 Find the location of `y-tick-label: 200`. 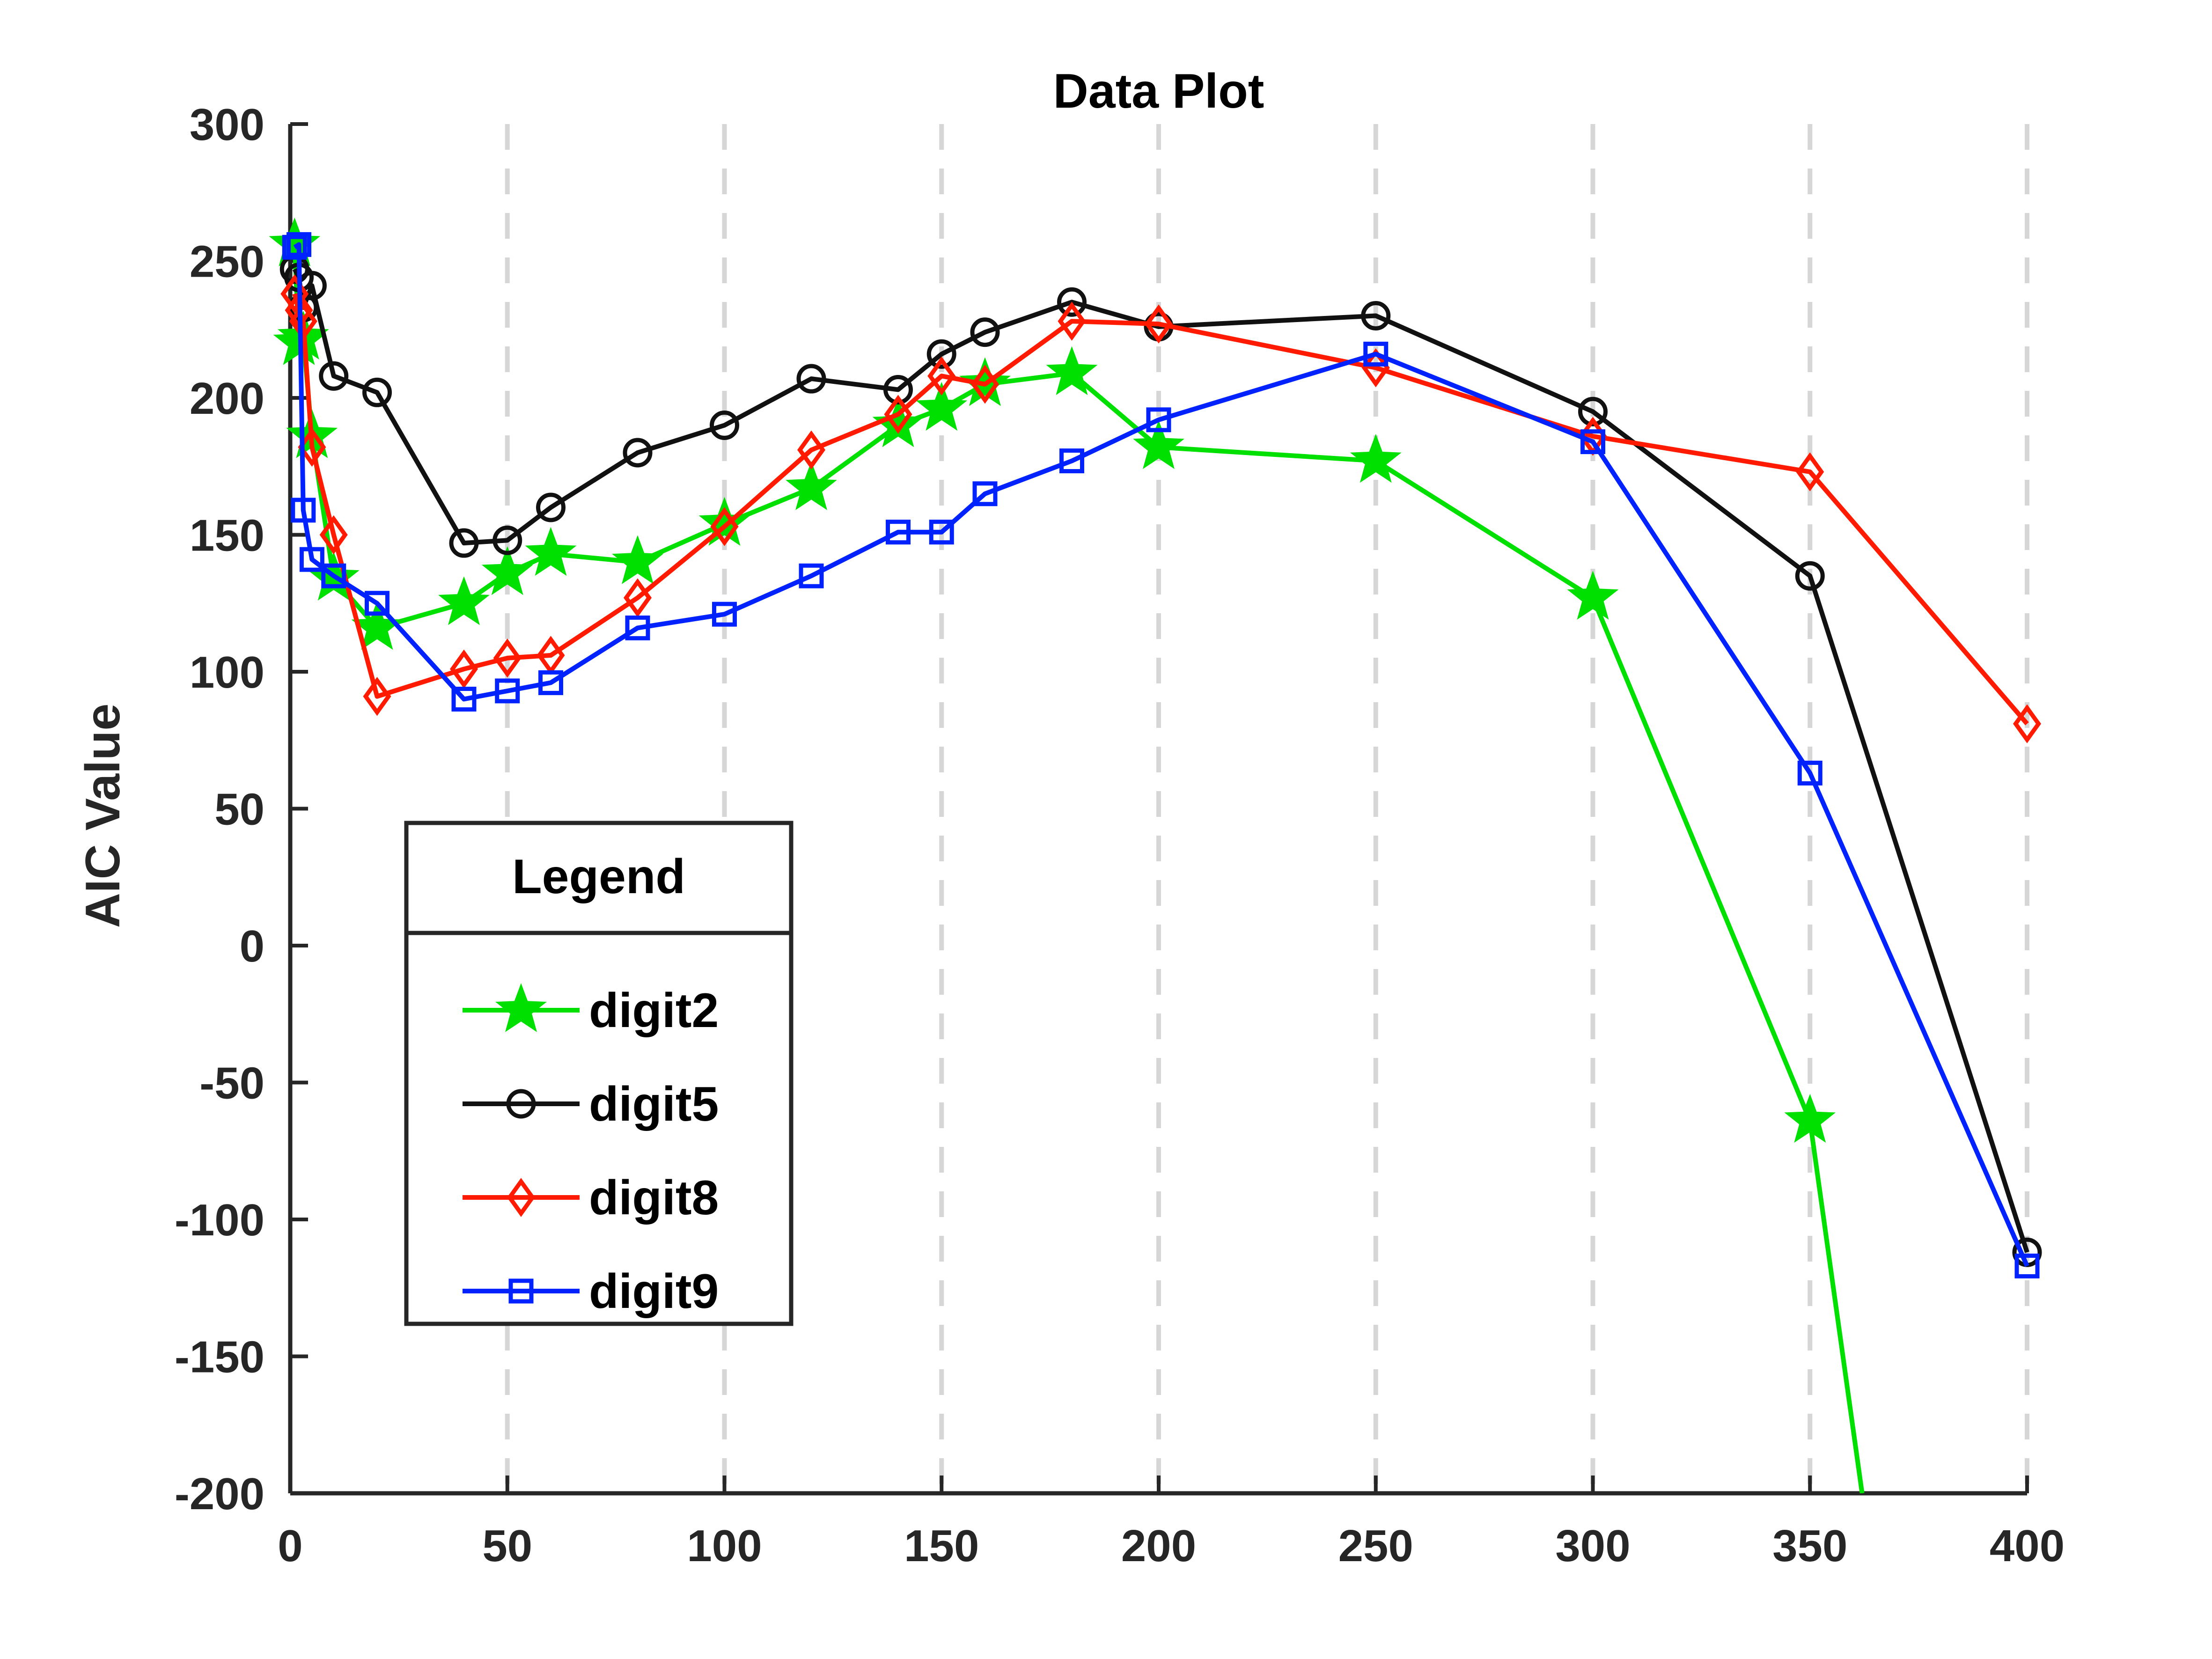

y-tick-label: 200 is located at coordinates (227, 399).